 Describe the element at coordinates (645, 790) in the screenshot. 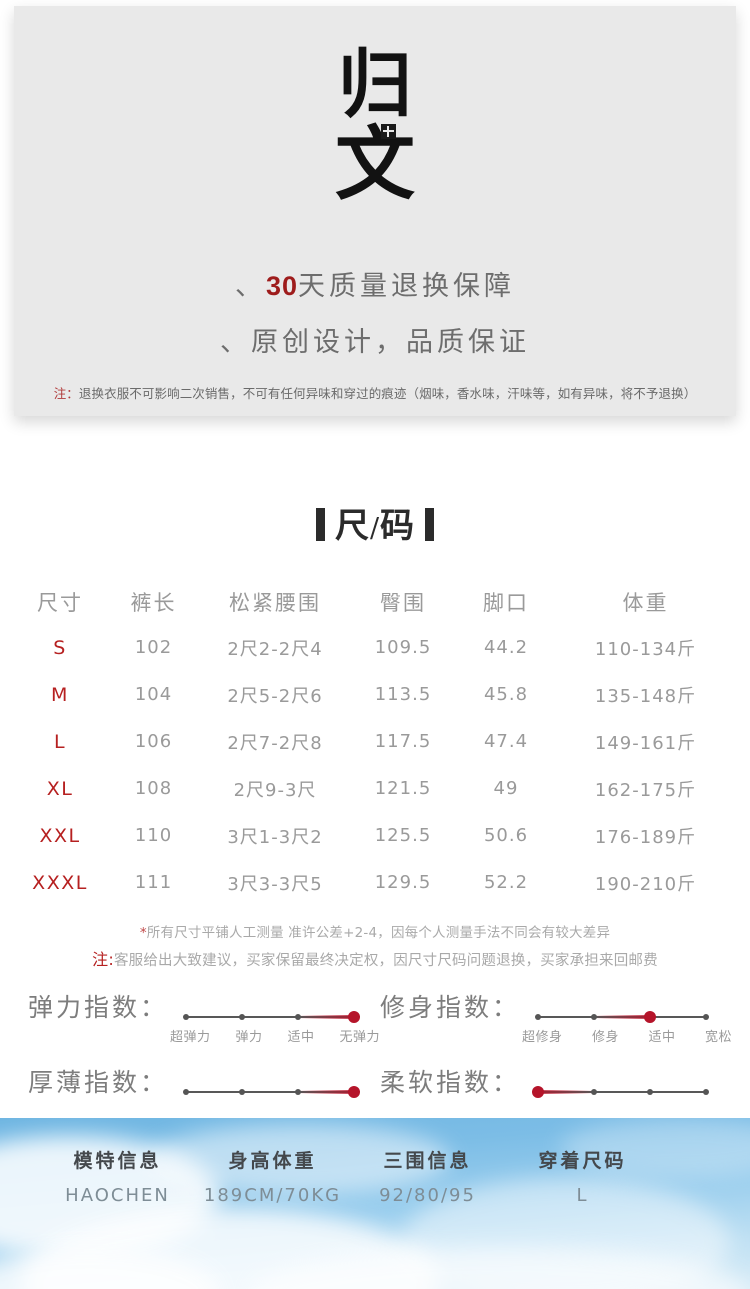

I see `cell-weight: 162-175斤` at that location.